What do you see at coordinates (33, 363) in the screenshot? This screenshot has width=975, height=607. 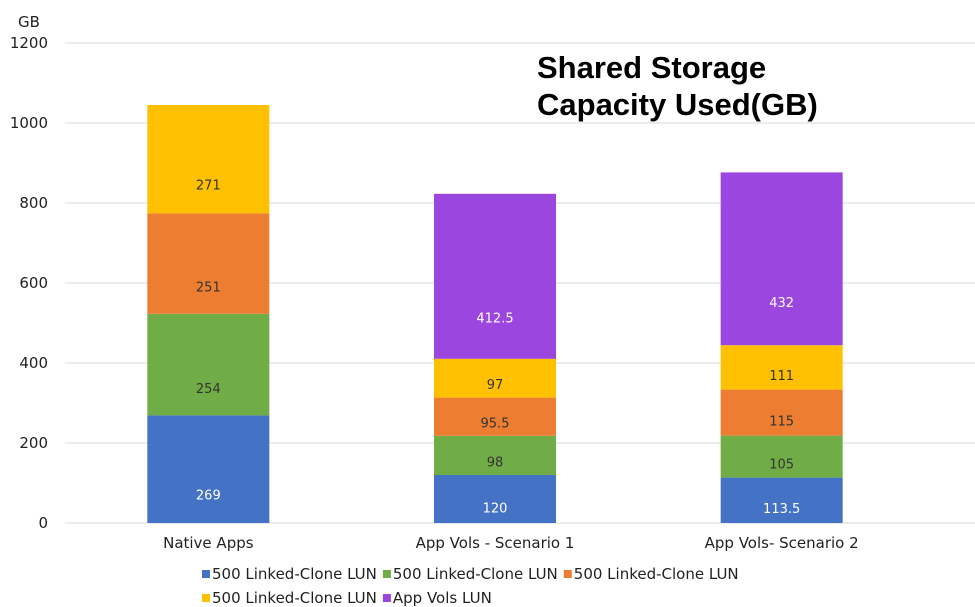 I see `y-tick-label: 400` at bounding box center [33, 363].